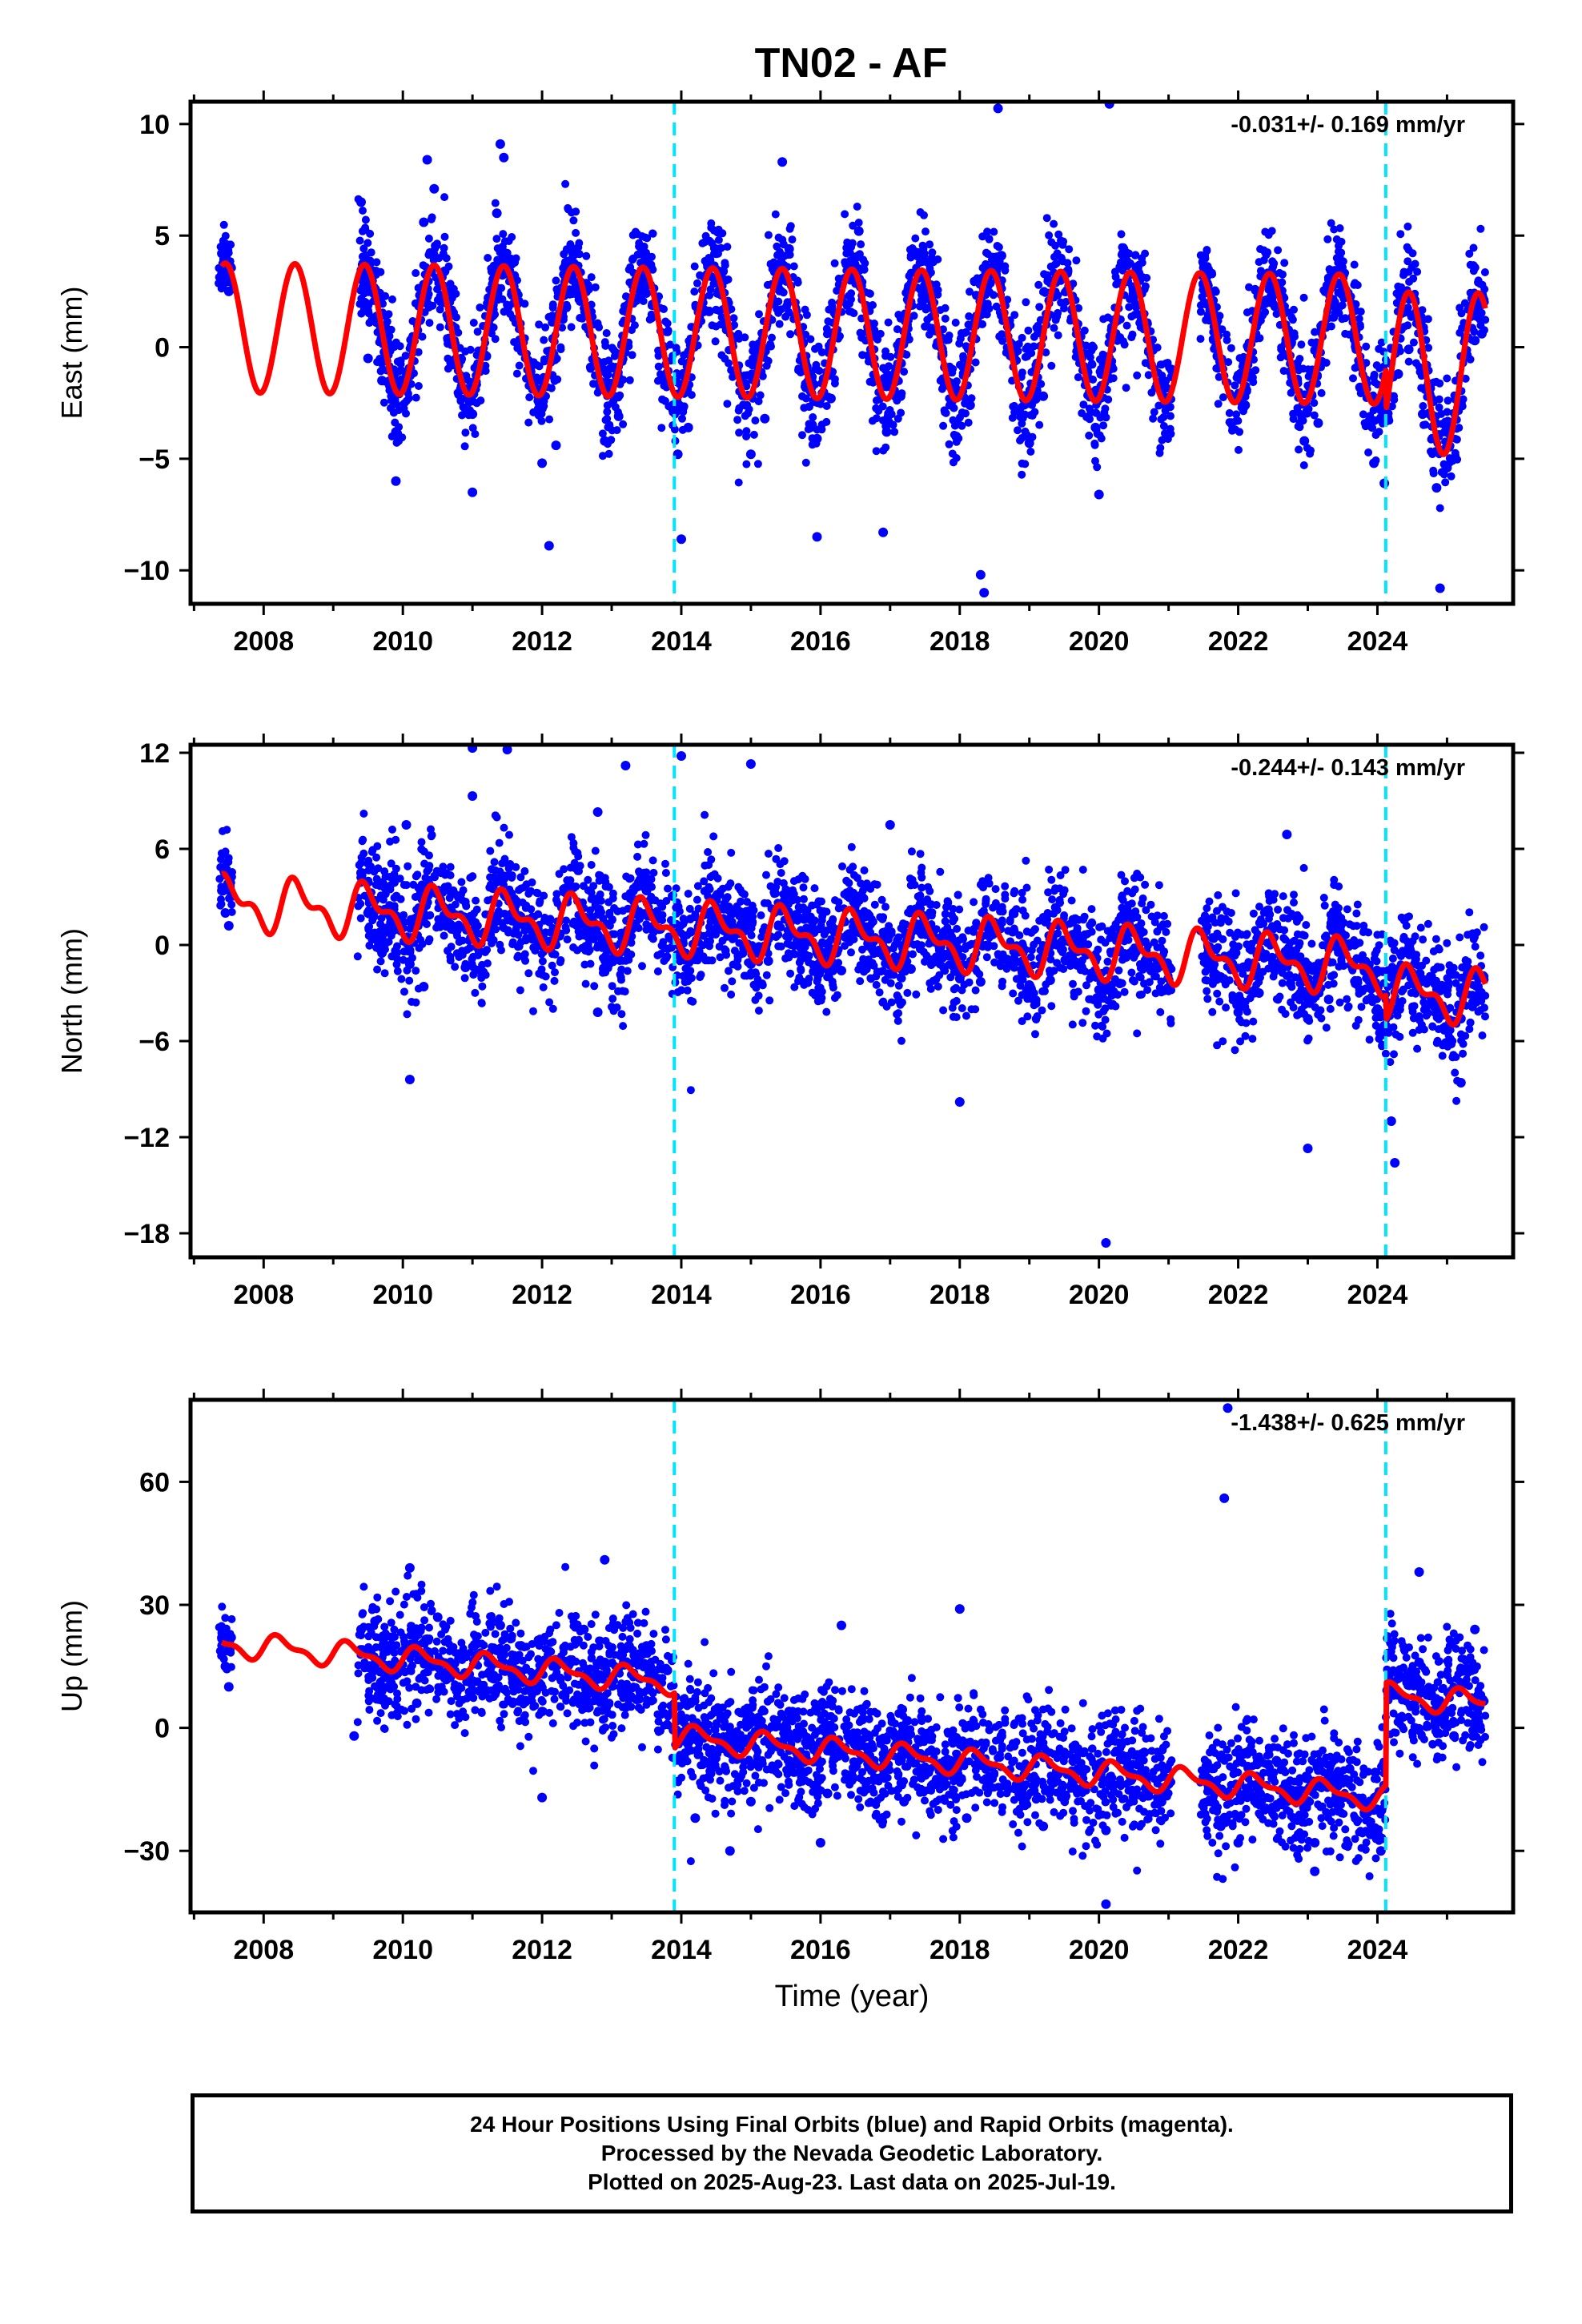 Image resolution: width=1582 pixels, height=2324 pixels. I want to click on y-tick-label: 0, so click(162, 348).